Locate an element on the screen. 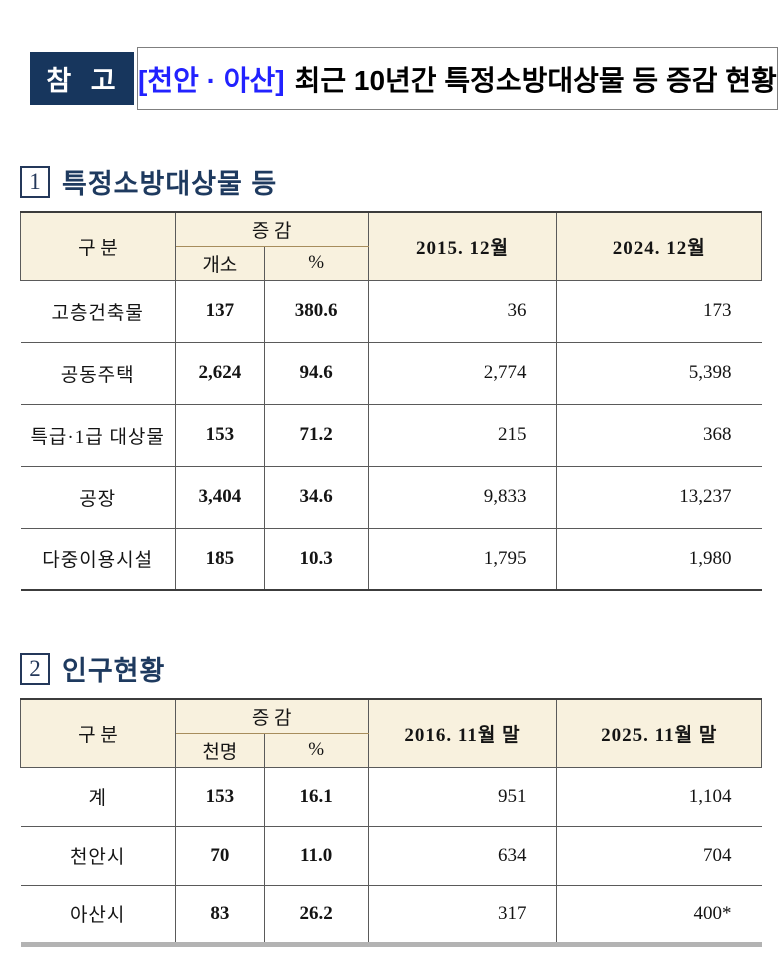 This screenshot has height=963, width=780. row-label: 특급·1급 대상물 is located at coordinates (98, 434).